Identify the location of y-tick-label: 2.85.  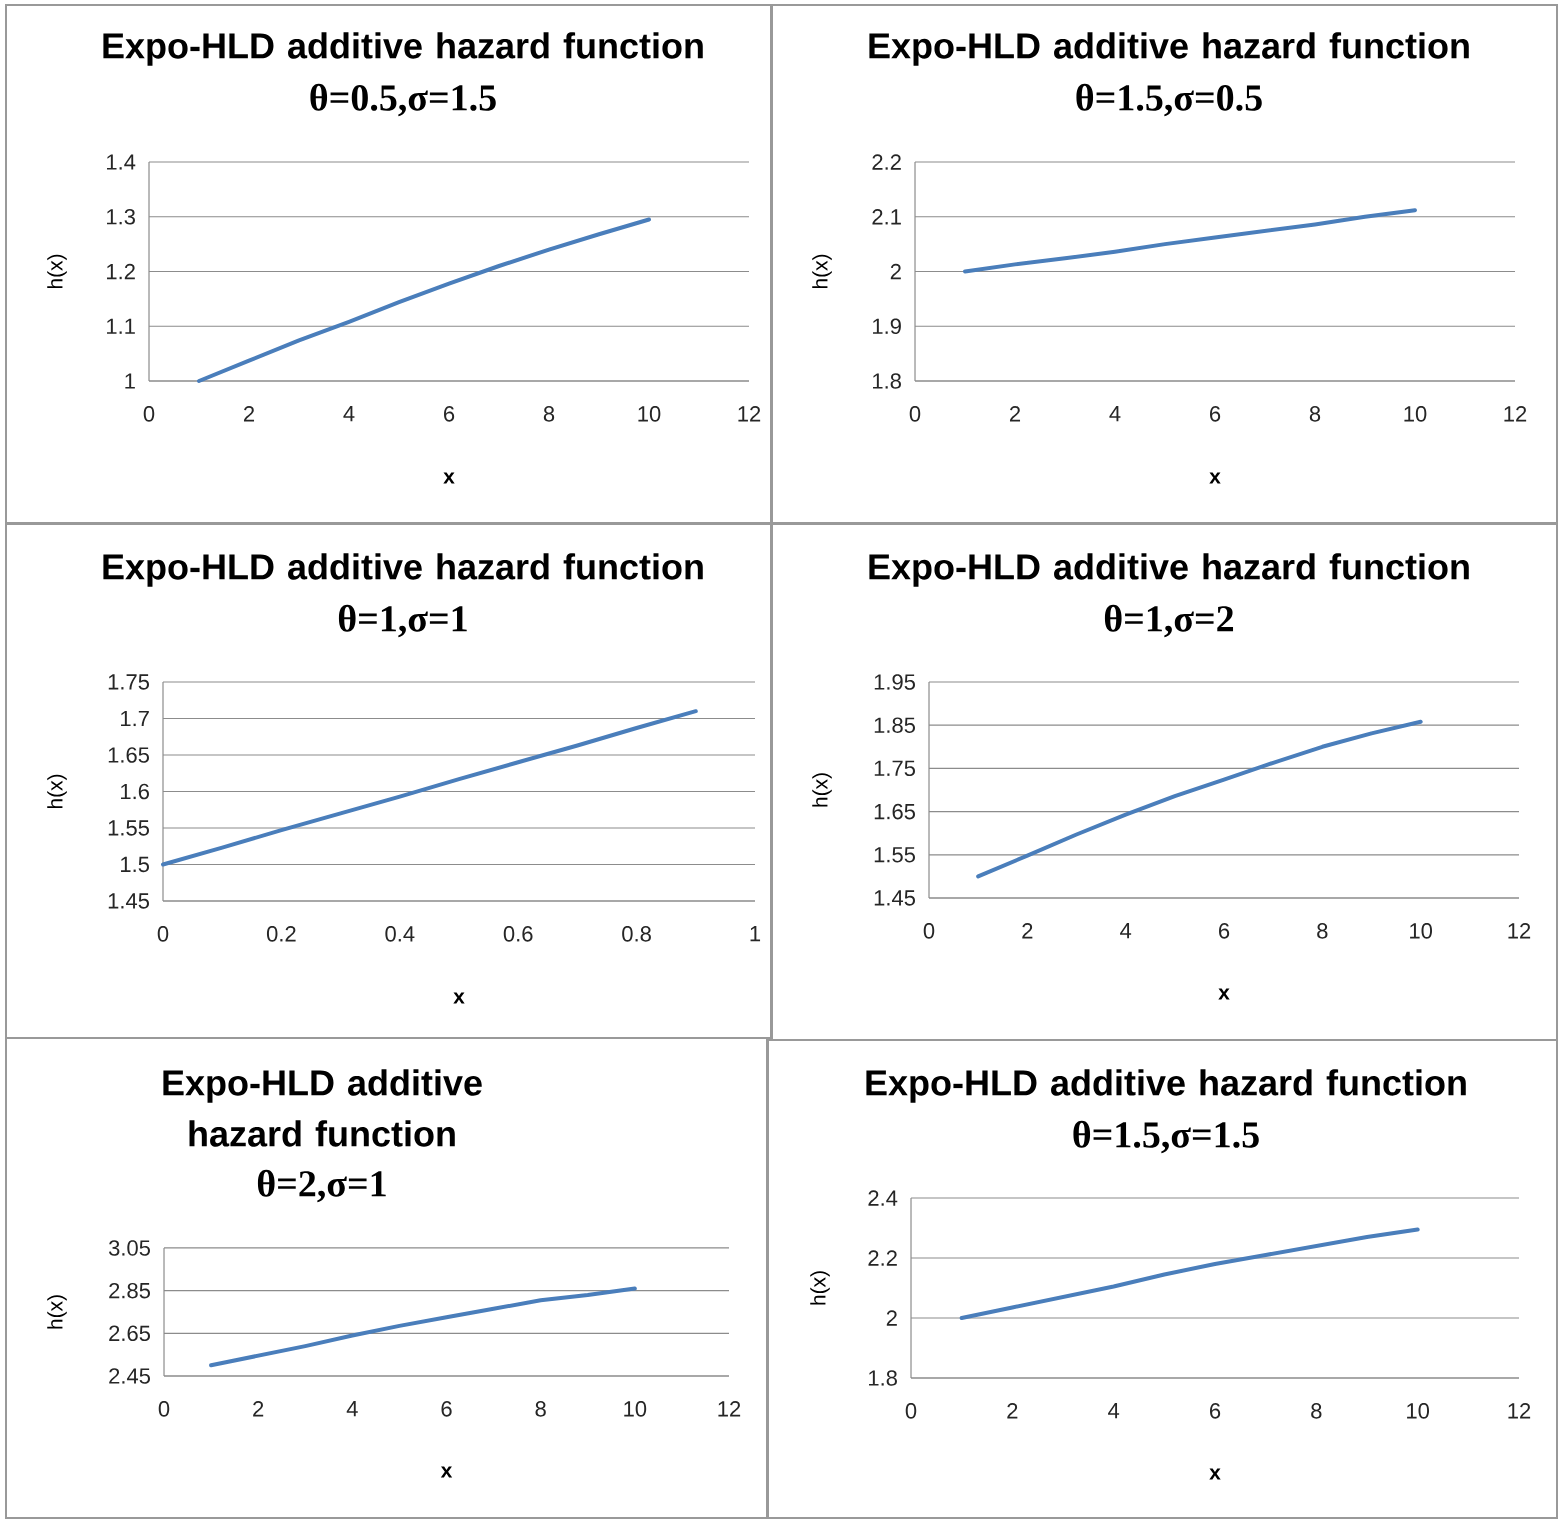
(129, 1290).